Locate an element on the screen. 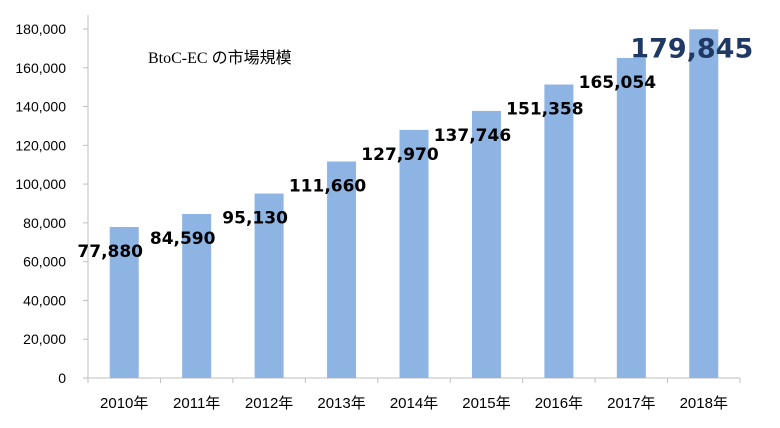 This screenshot has width=780, height=428. data-label: 84,590 is located at coordinates (183, 239).